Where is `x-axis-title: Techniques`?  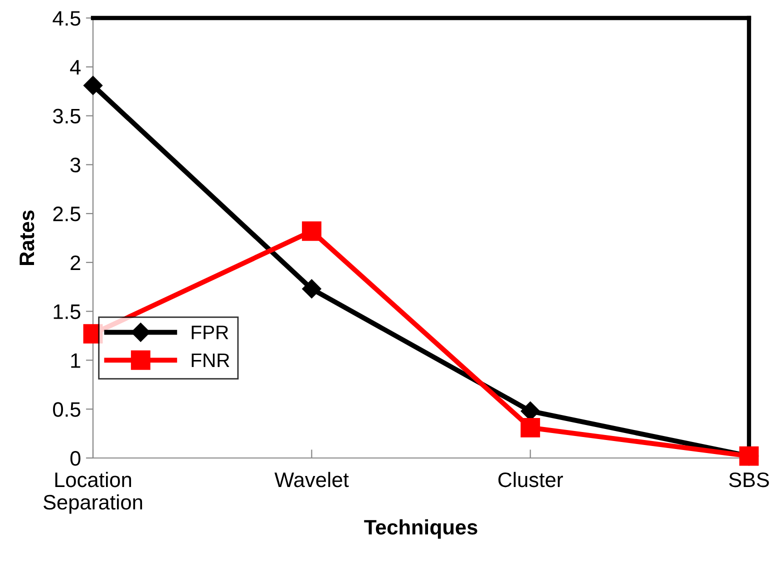
x-axis-title: Techniques is located at coordinates (421, 529).